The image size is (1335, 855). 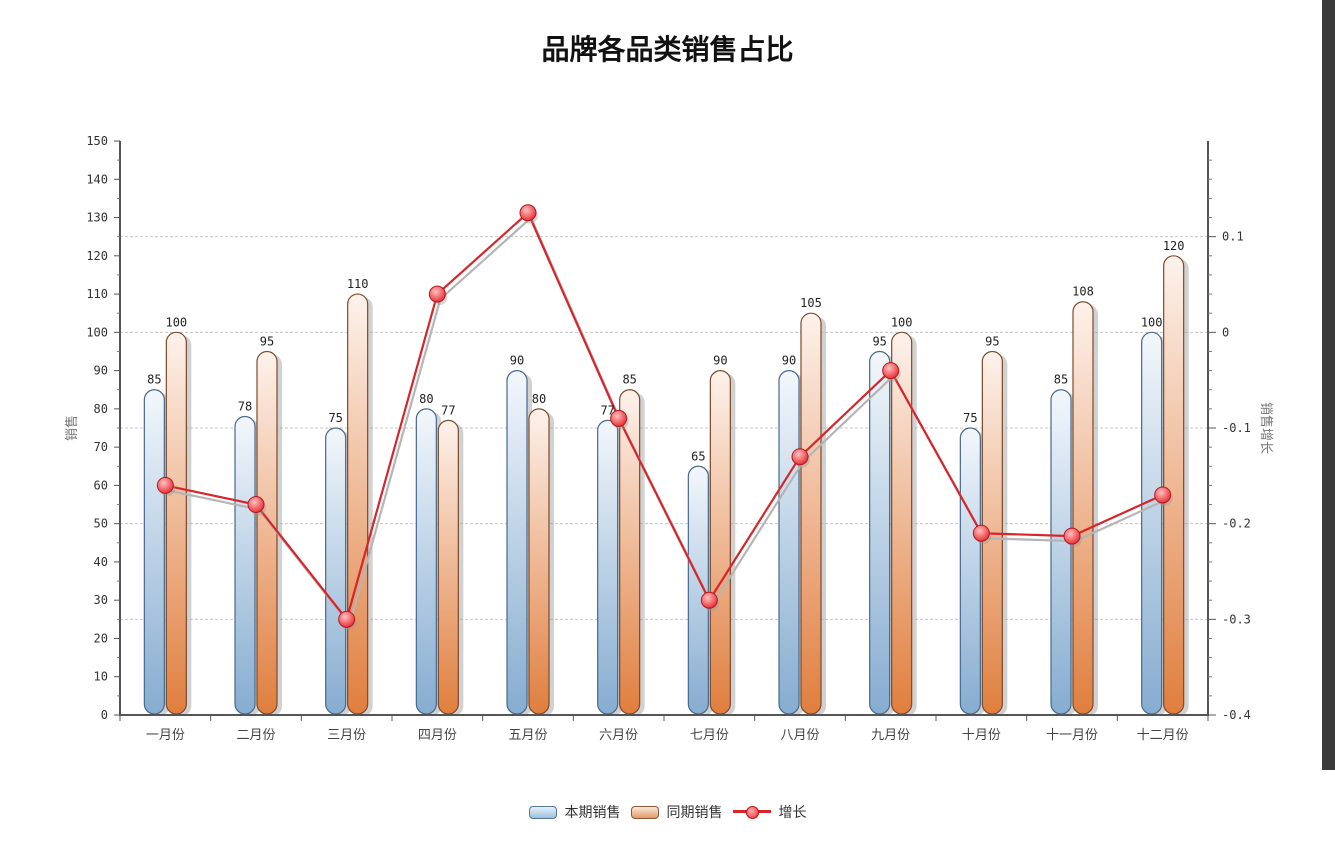 I want to click on y2-axis-title: 销售增长, so click(x=1266, y=428).